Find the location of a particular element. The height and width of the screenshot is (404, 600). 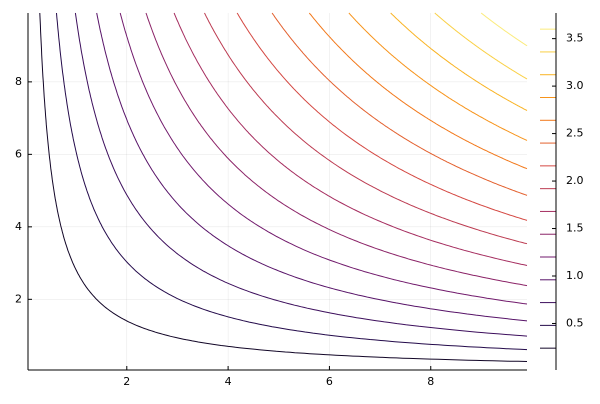

x-tick-label: 8 is located at coordinates (430, 381).